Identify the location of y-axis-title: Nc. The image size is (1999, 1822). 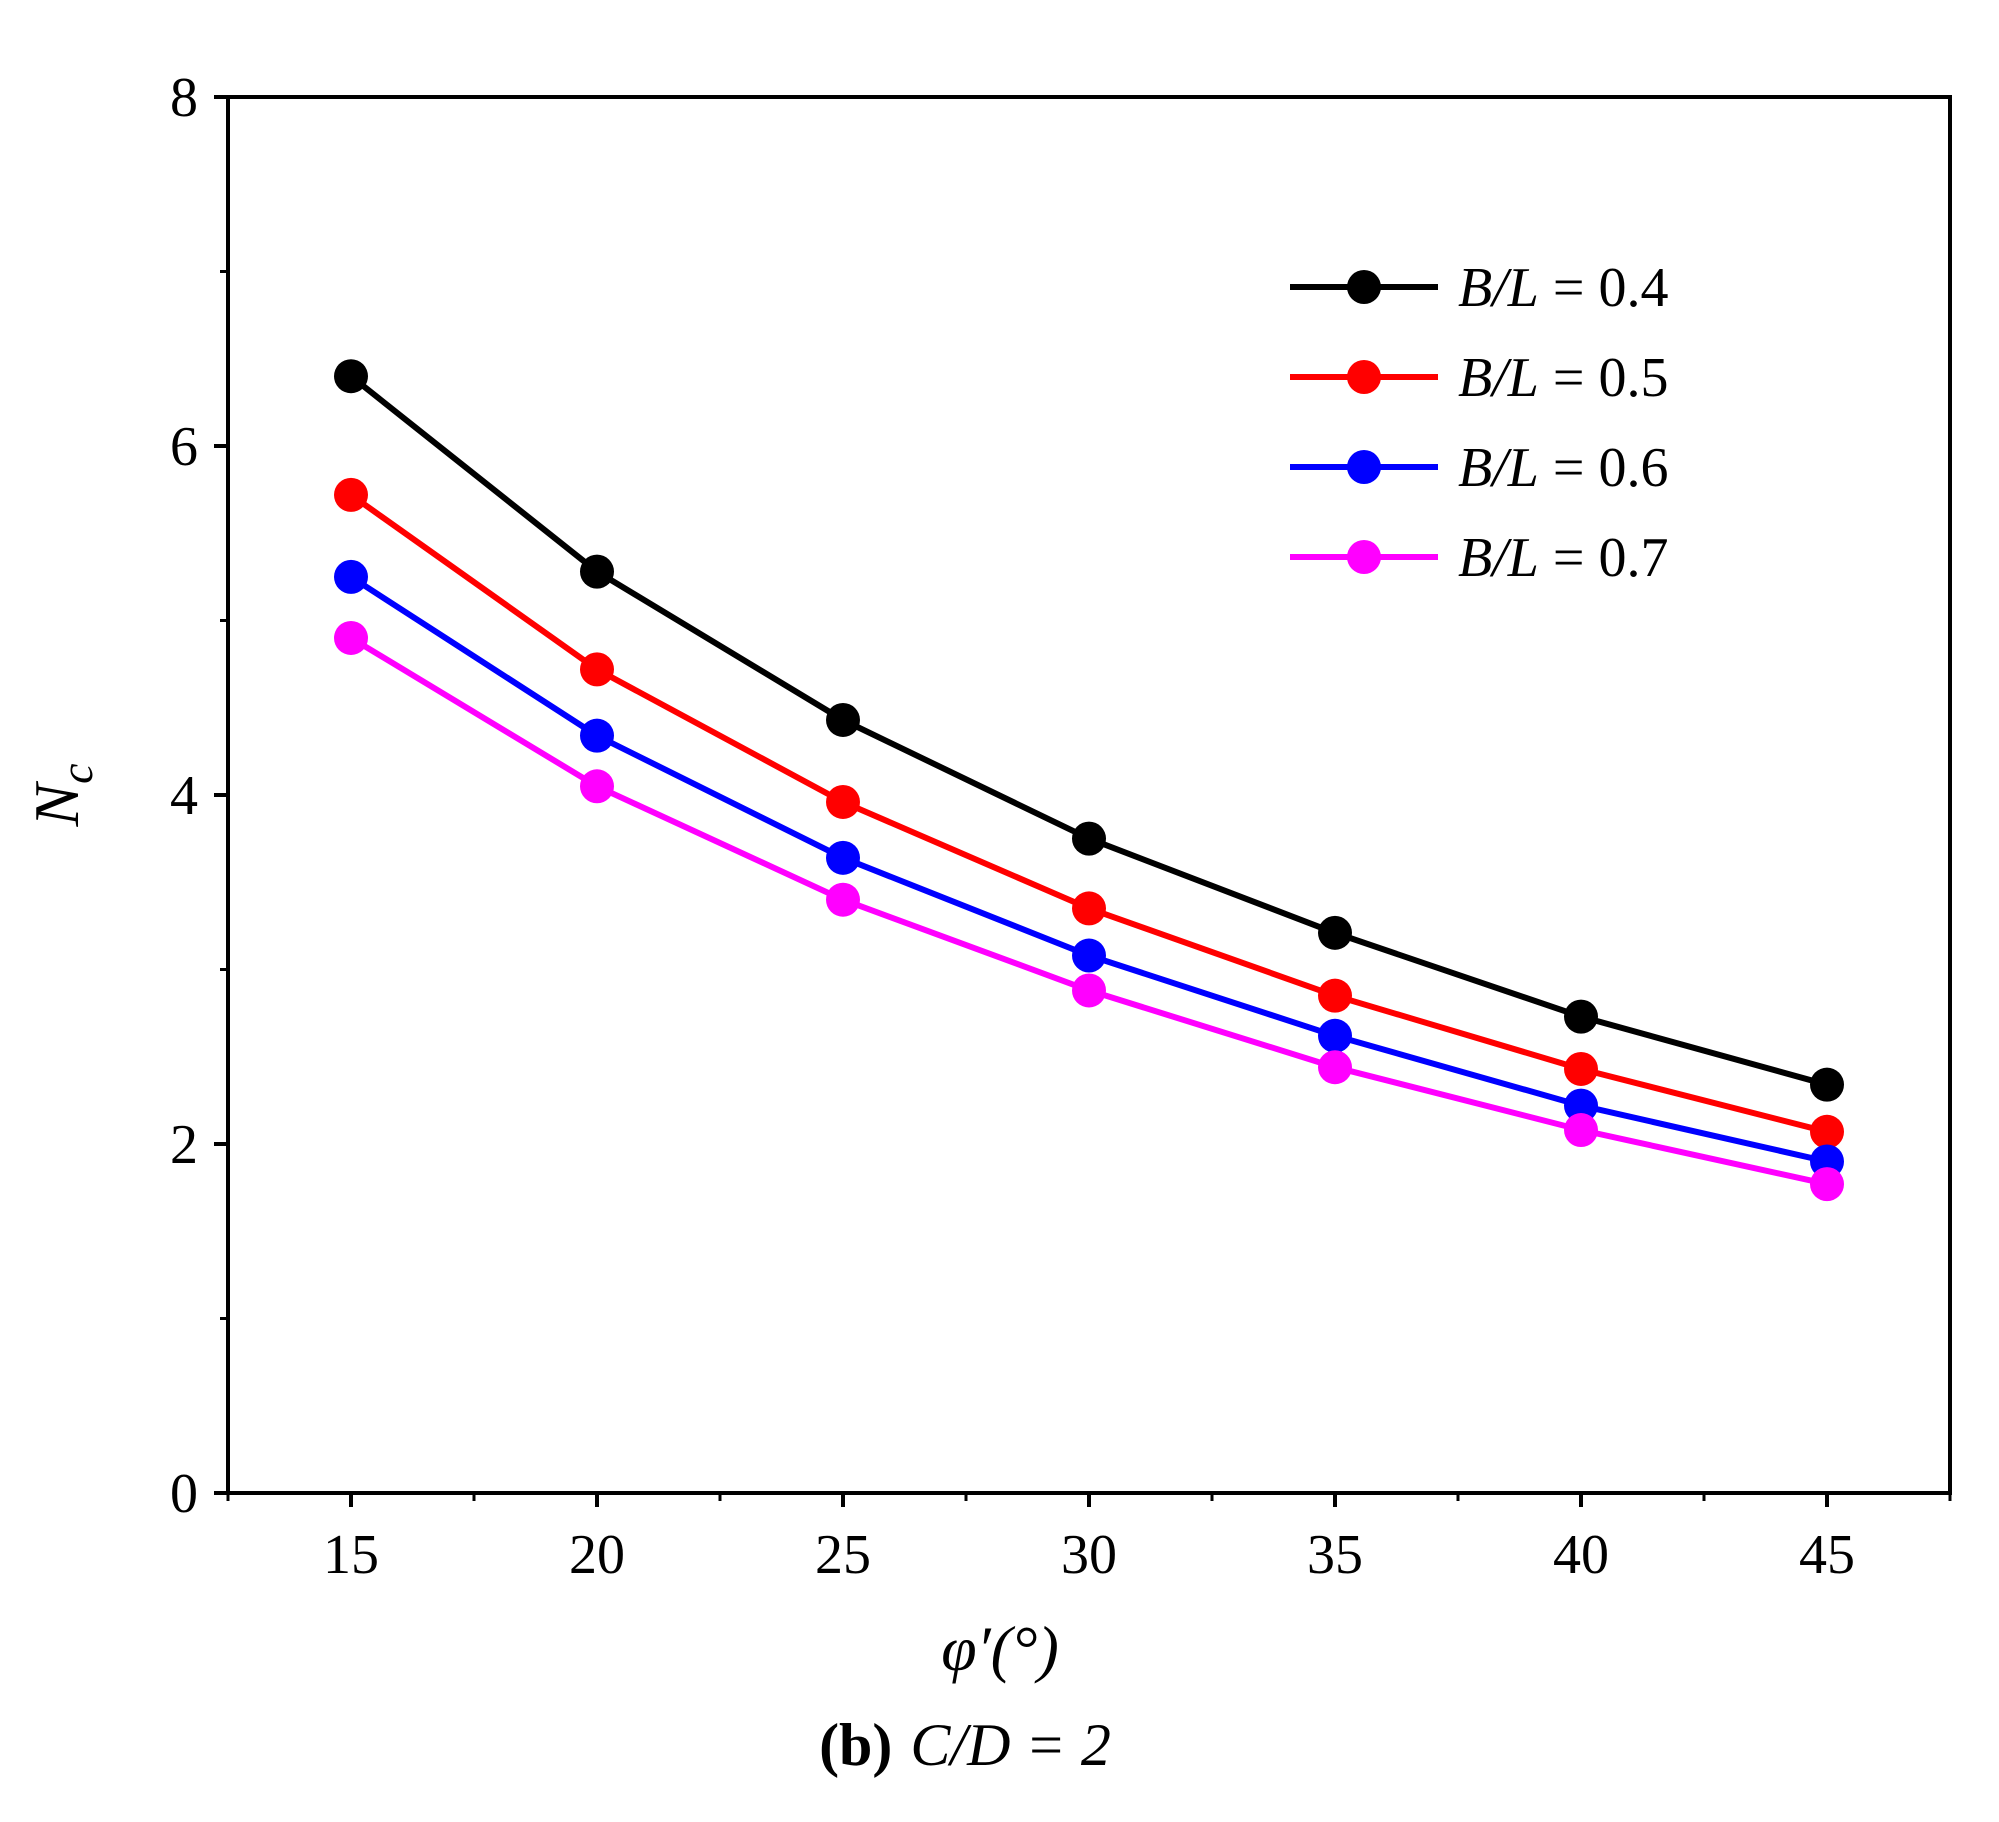
(61, 795).